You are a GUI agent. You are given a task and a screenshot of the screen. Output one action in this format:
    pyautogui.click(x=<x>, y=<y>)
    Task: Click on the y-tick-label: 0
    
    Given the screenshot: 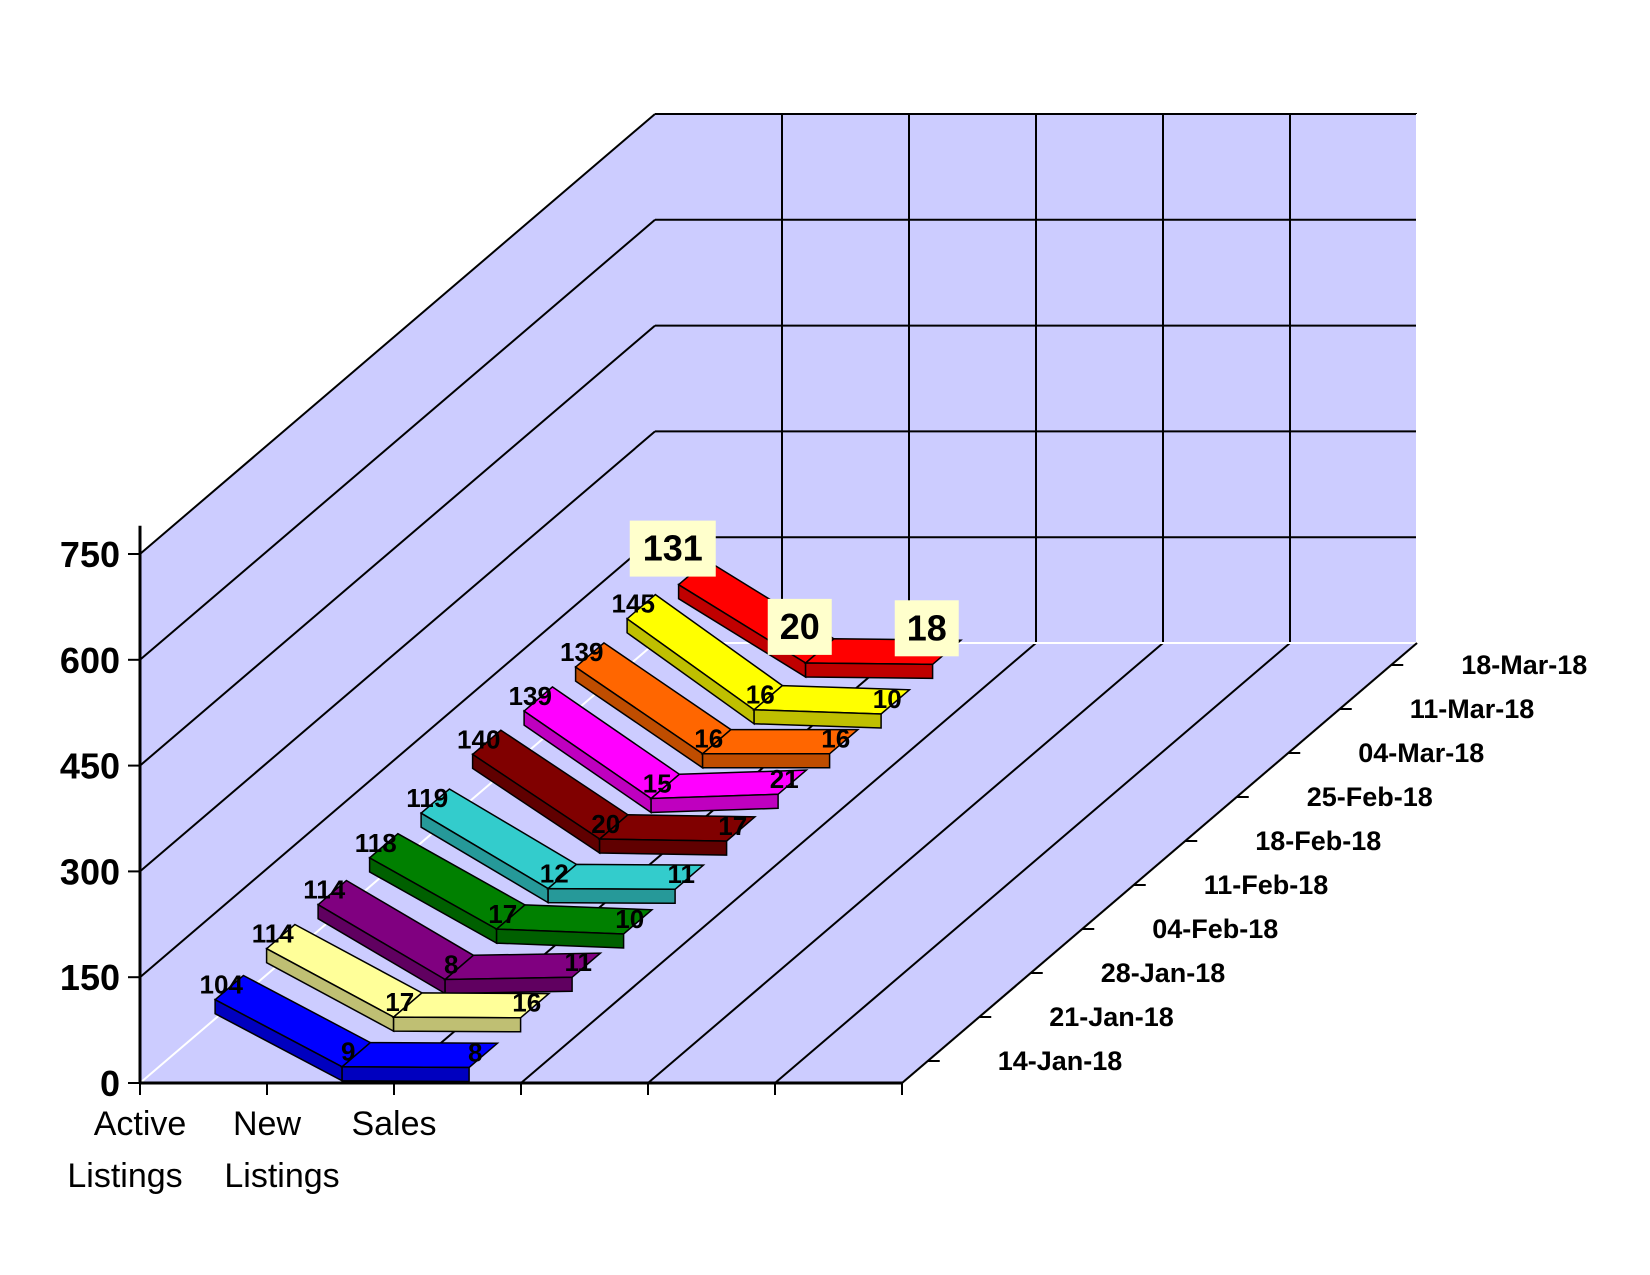 What is the action you would take?
    pyautogui.click(x=110, y=1083)
    